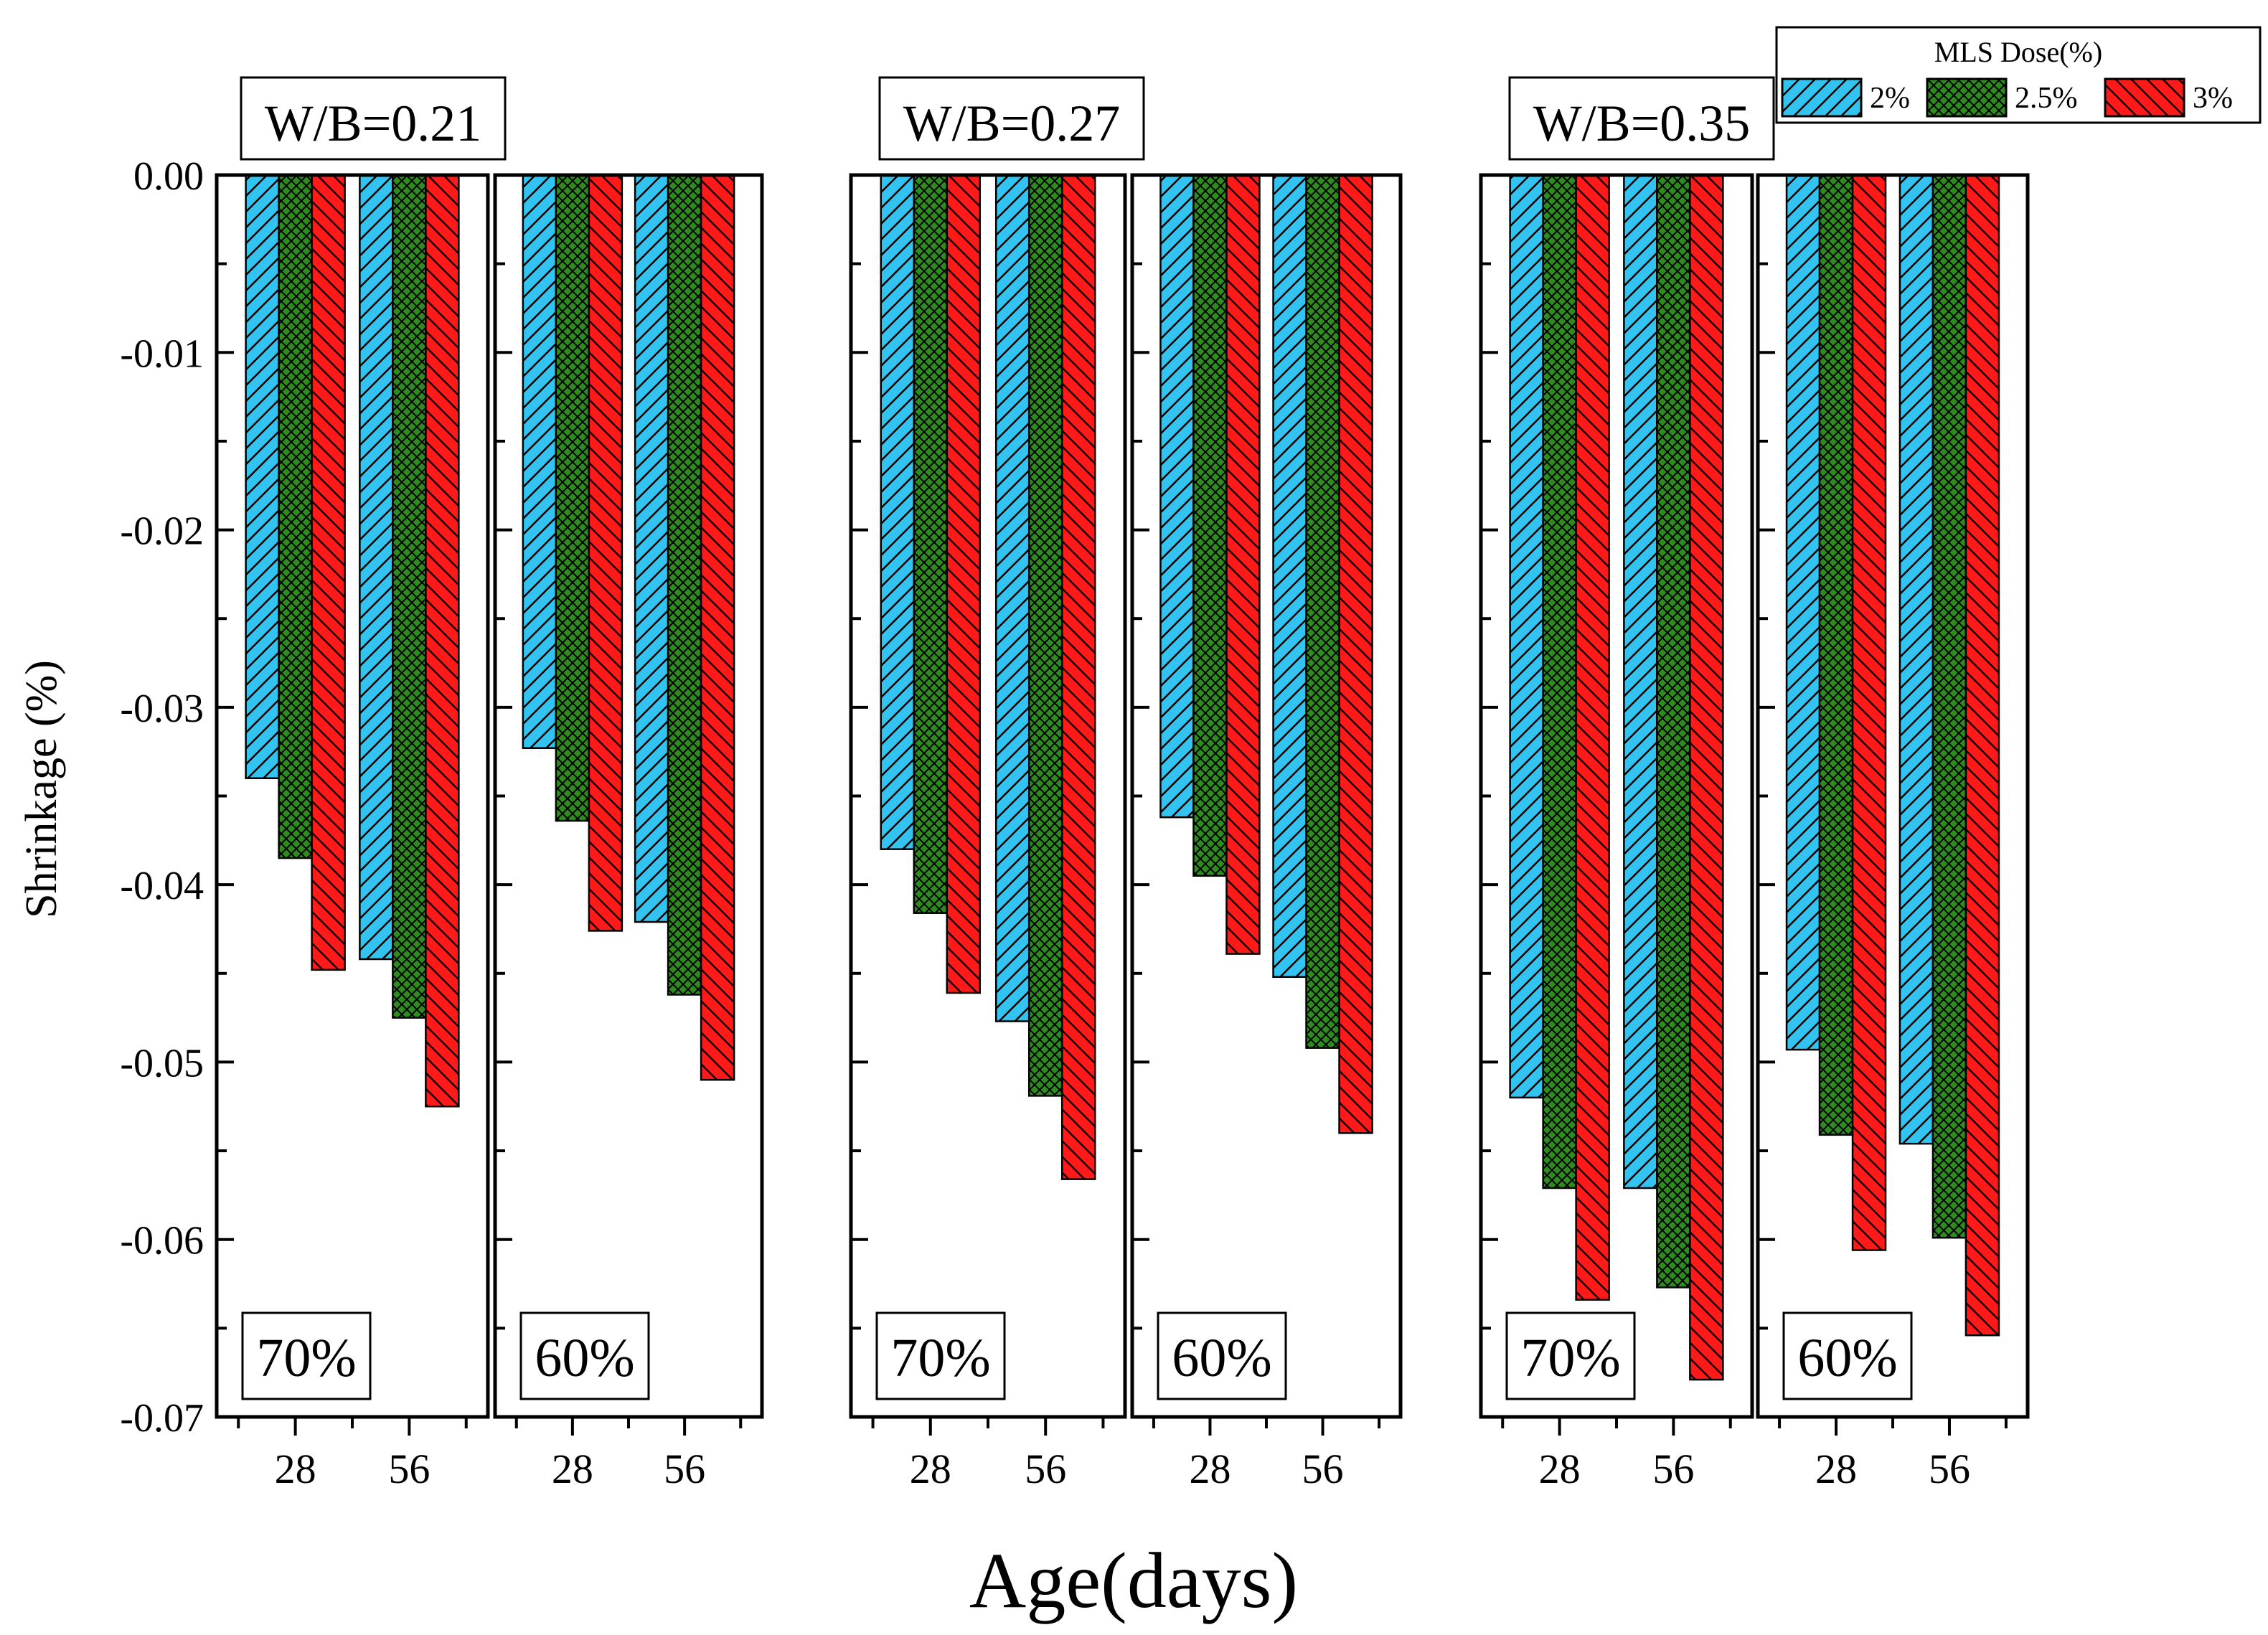 Image resolution: width=2268 pixels, height=1635 pixels. What do you see at coordinates (162, 1063) in the screenshot?
I see `y-tick-label: -0.05` at bounding box center [162, 1063].